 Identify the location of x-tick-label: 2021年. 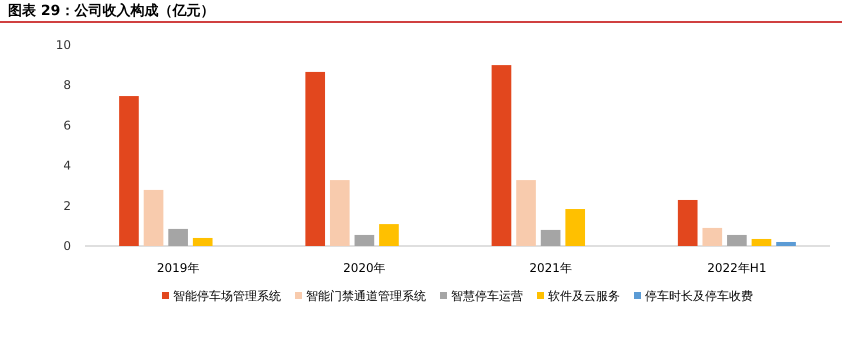
(550, 268).